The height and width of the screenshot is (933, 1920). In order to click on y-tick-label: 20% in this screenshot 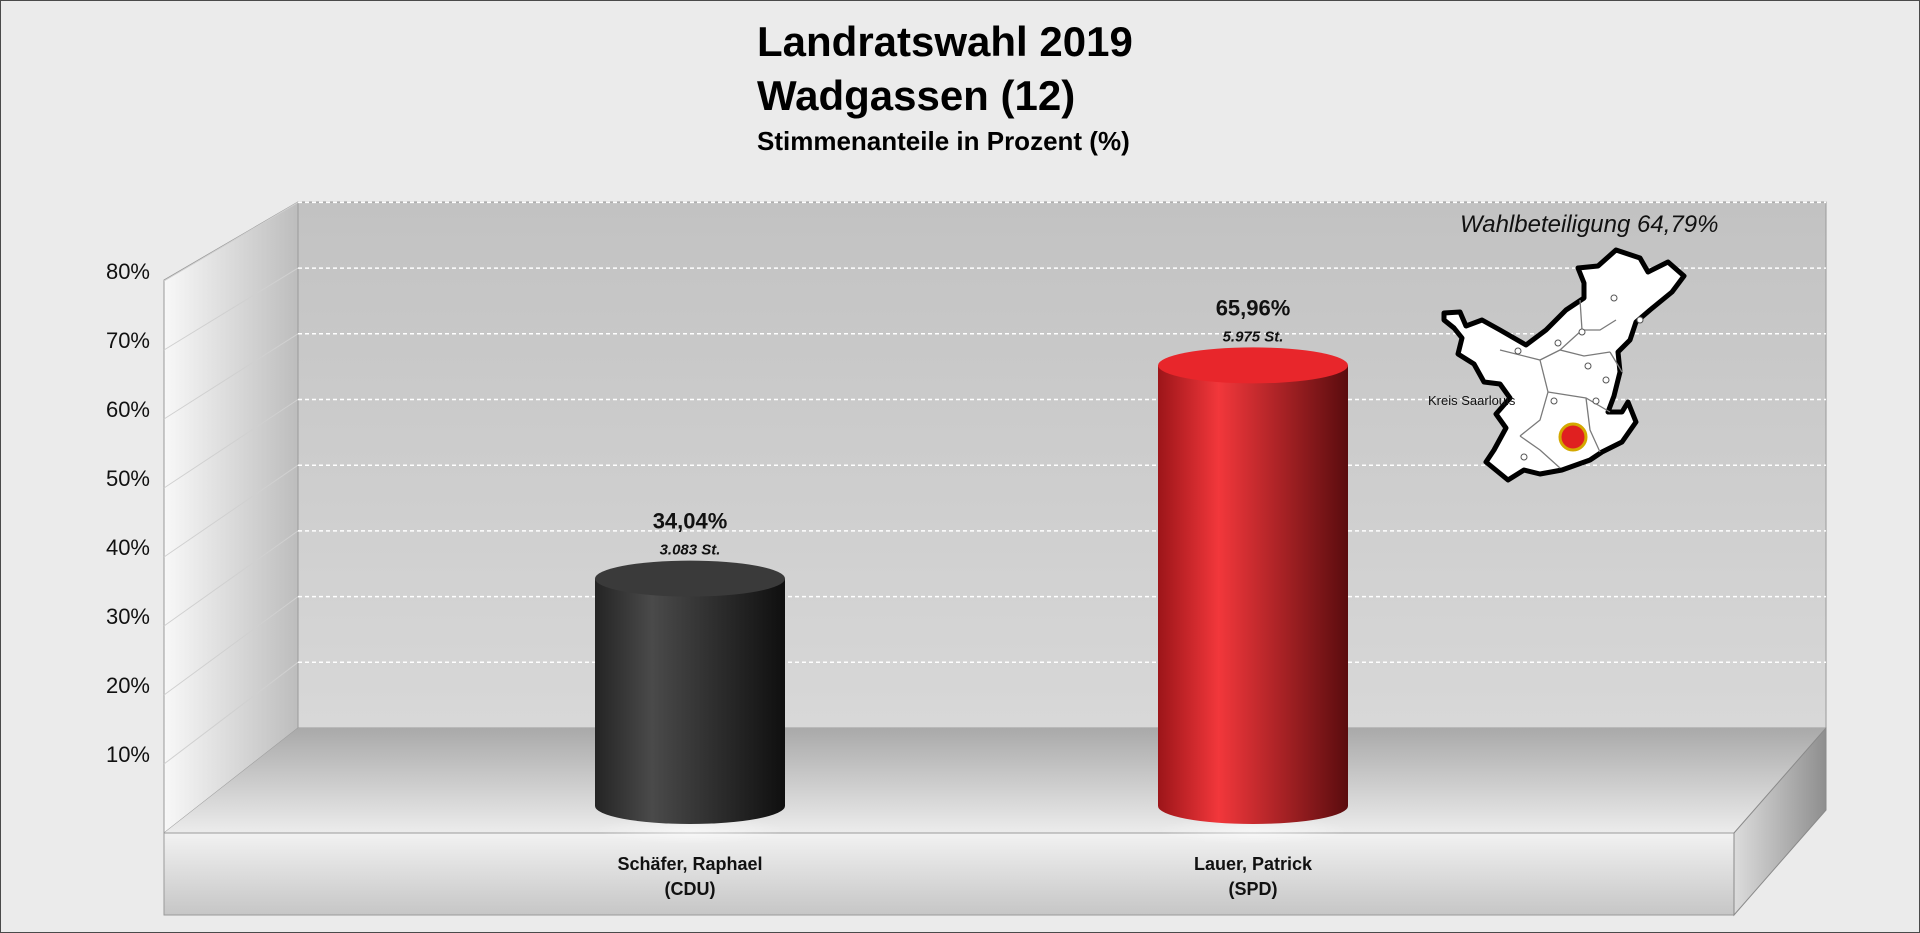, I will do `click(128, 685)`.